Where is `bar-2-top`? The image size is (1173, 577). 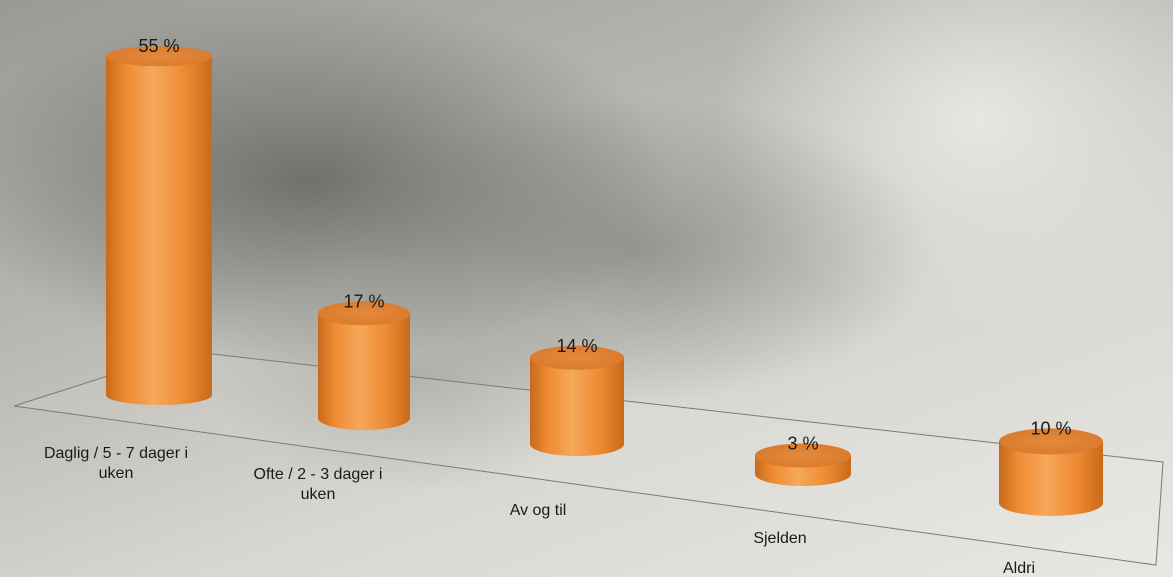 bar-2-top is located at coordinates (364, 313).